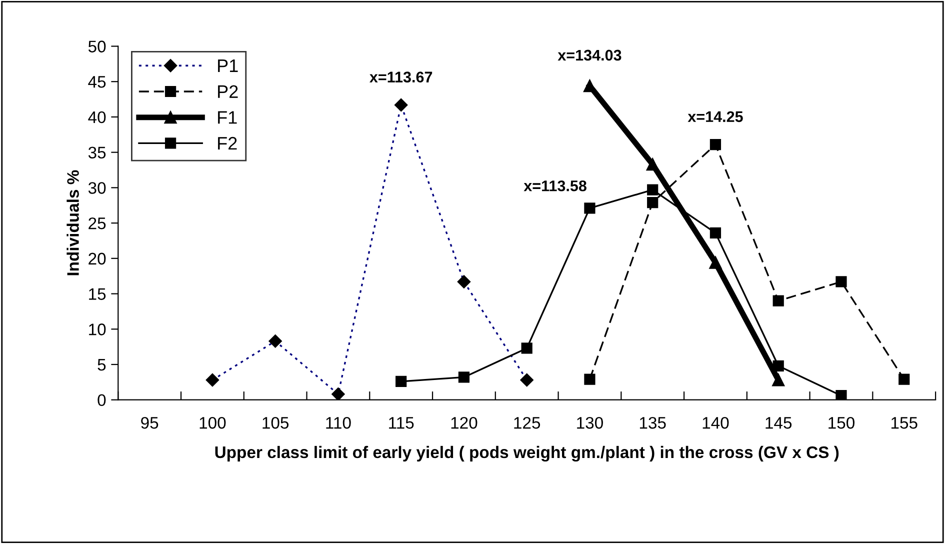 This screenshot has width=945, height=544. What do you see at coordinates (338, 422) in the screenshot?
I see `x-tick-label: 110` at bounding box center [338, 422].